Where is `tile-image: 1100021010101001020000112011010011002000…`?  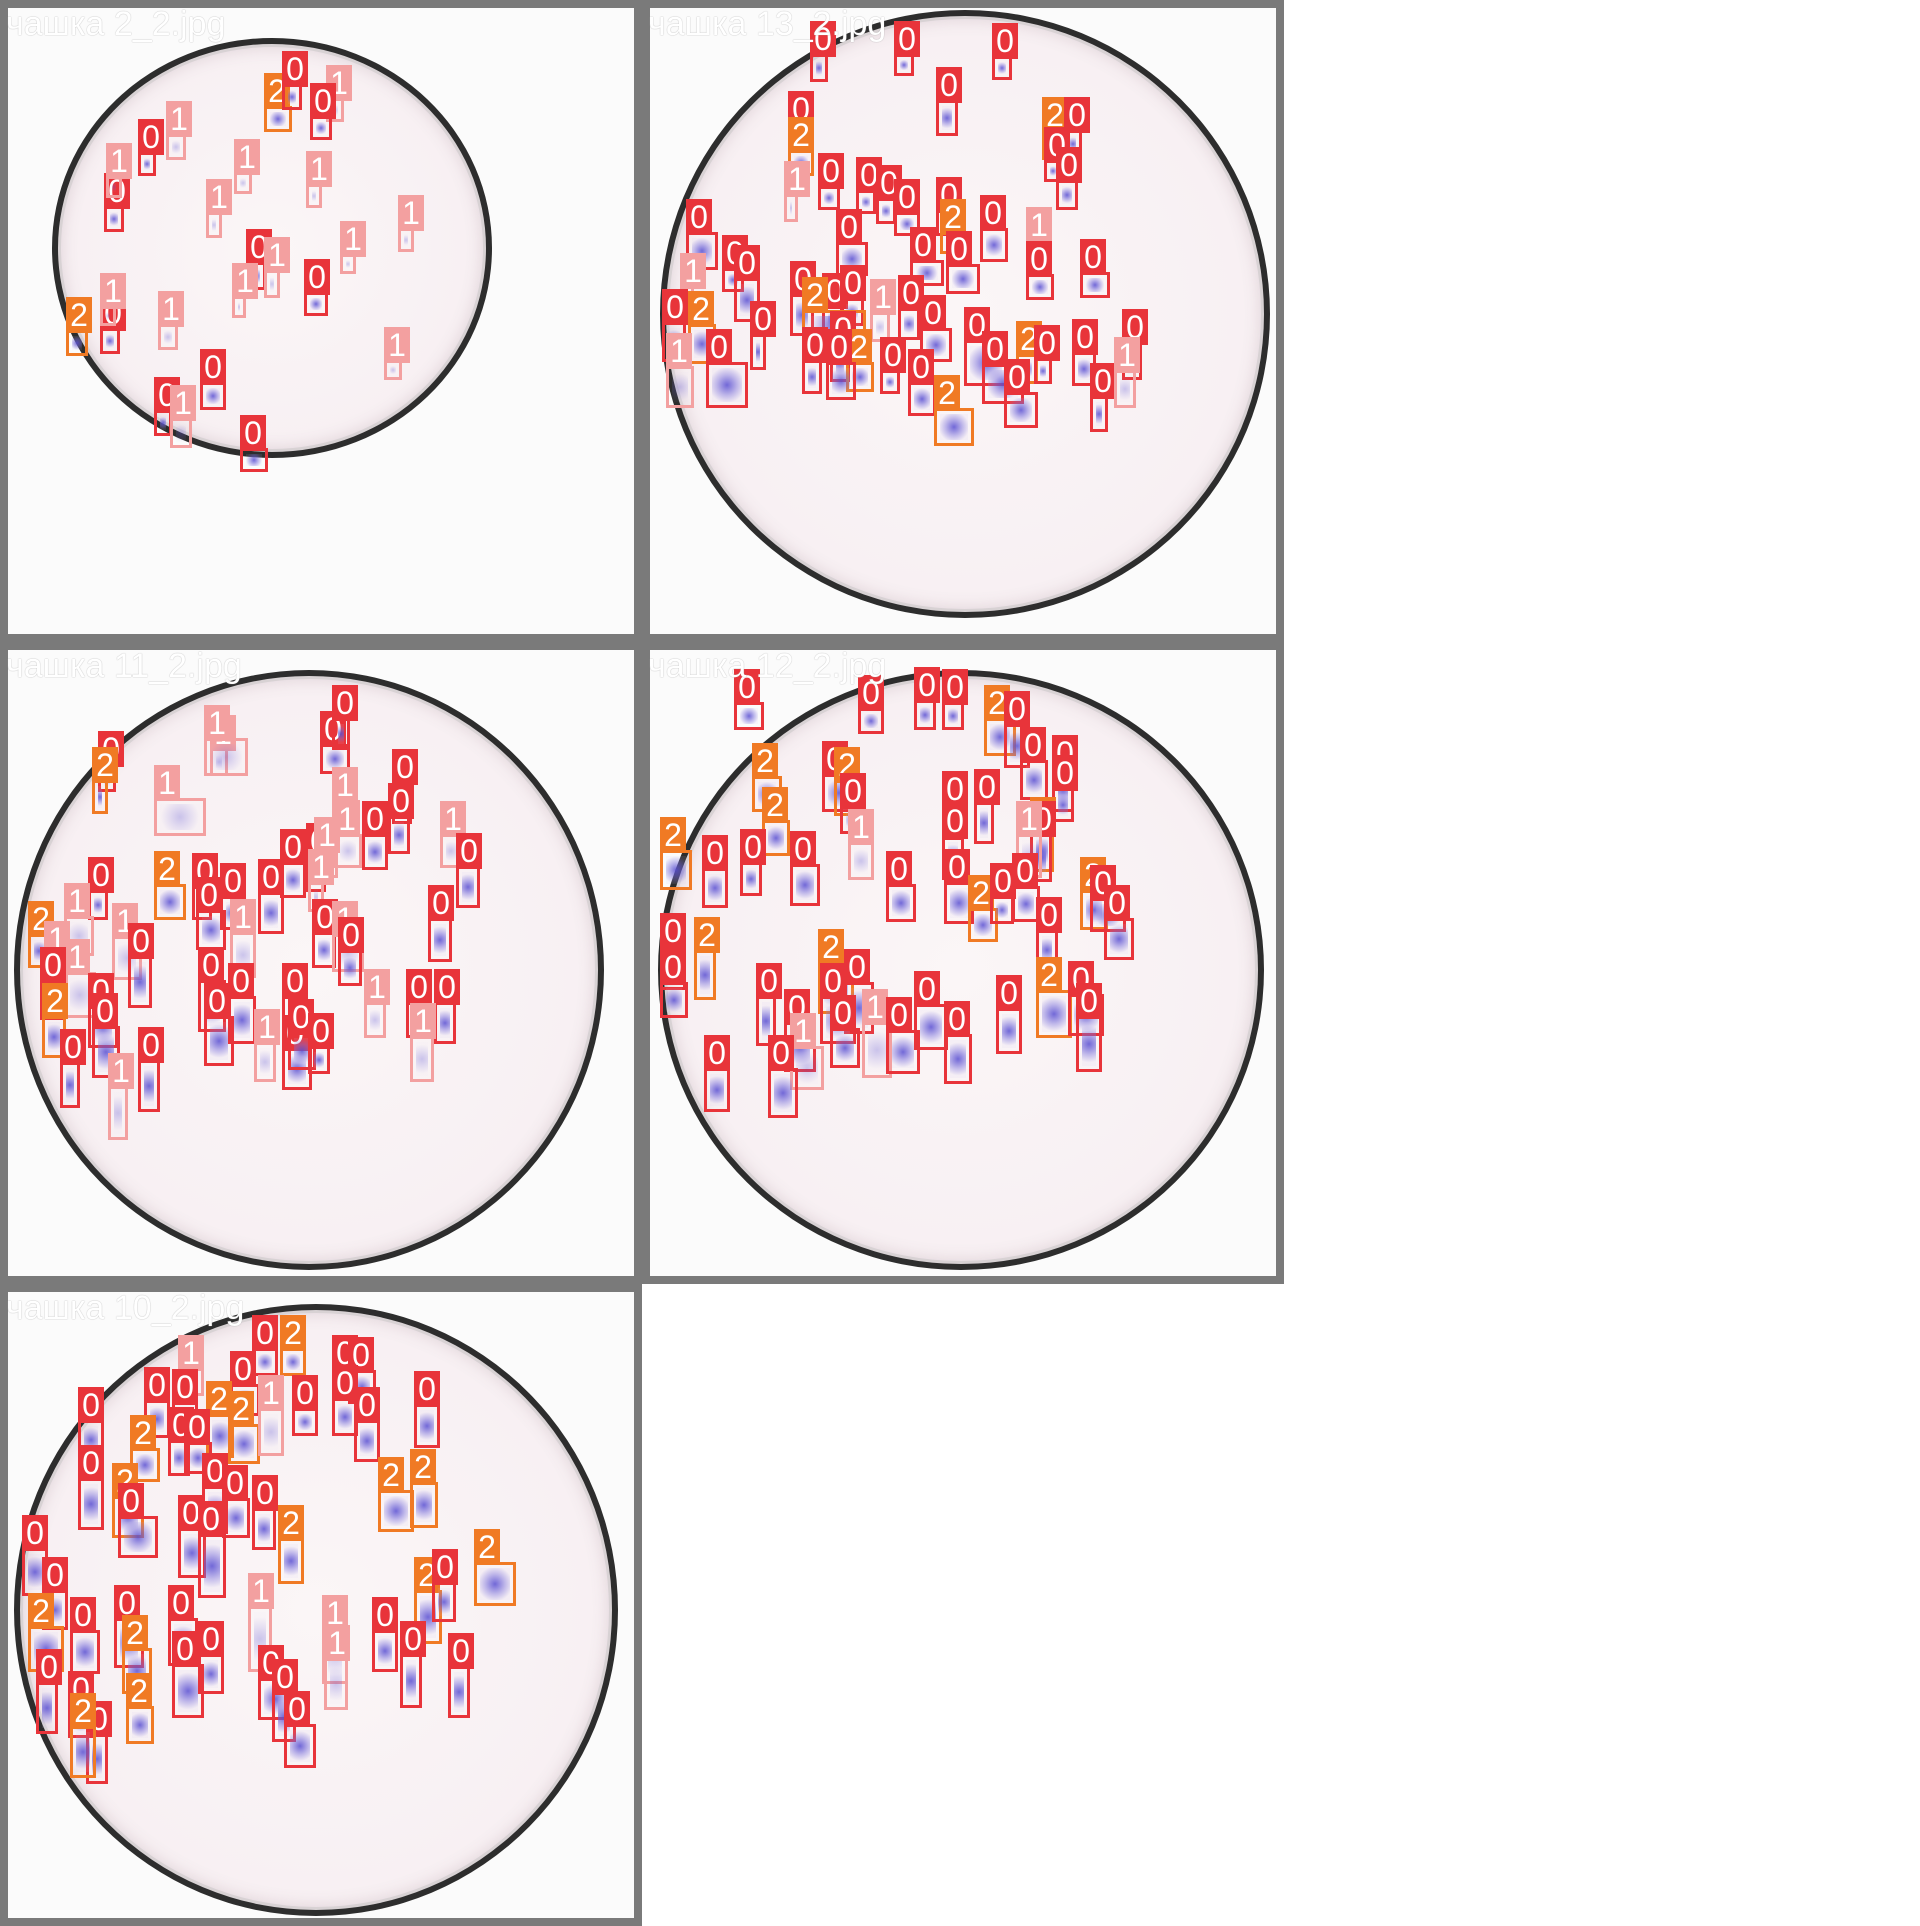
tile-image: 1100021010101001020000112011010011002000… is located at coordinates (321, 963).